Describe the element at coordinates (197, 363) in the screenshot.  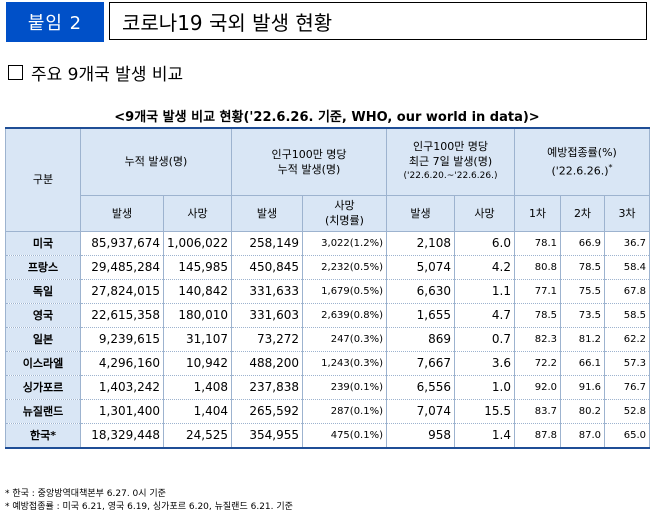
I see `cell-deaths: 10,942` at that location.